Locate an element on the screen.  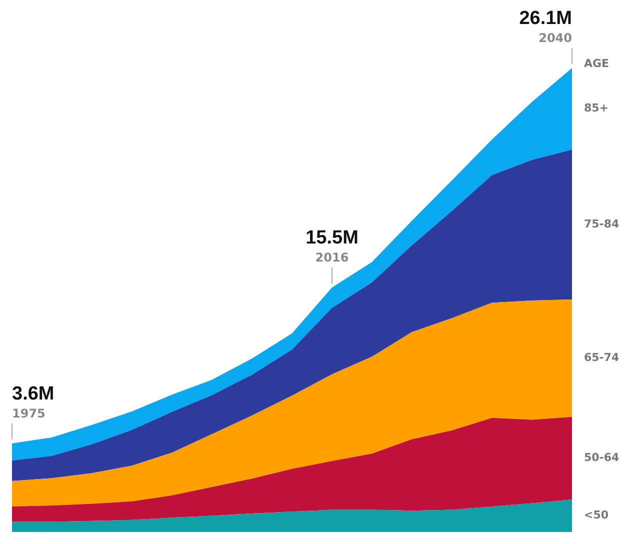
series-label: 85+ is located at coordinates (596, 108).